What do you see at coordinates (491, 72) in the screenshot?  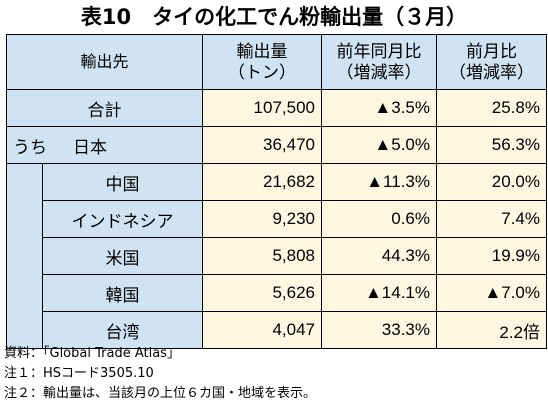 I see `header-mom-line2: （増減率）` at bounding box center [491, 72].